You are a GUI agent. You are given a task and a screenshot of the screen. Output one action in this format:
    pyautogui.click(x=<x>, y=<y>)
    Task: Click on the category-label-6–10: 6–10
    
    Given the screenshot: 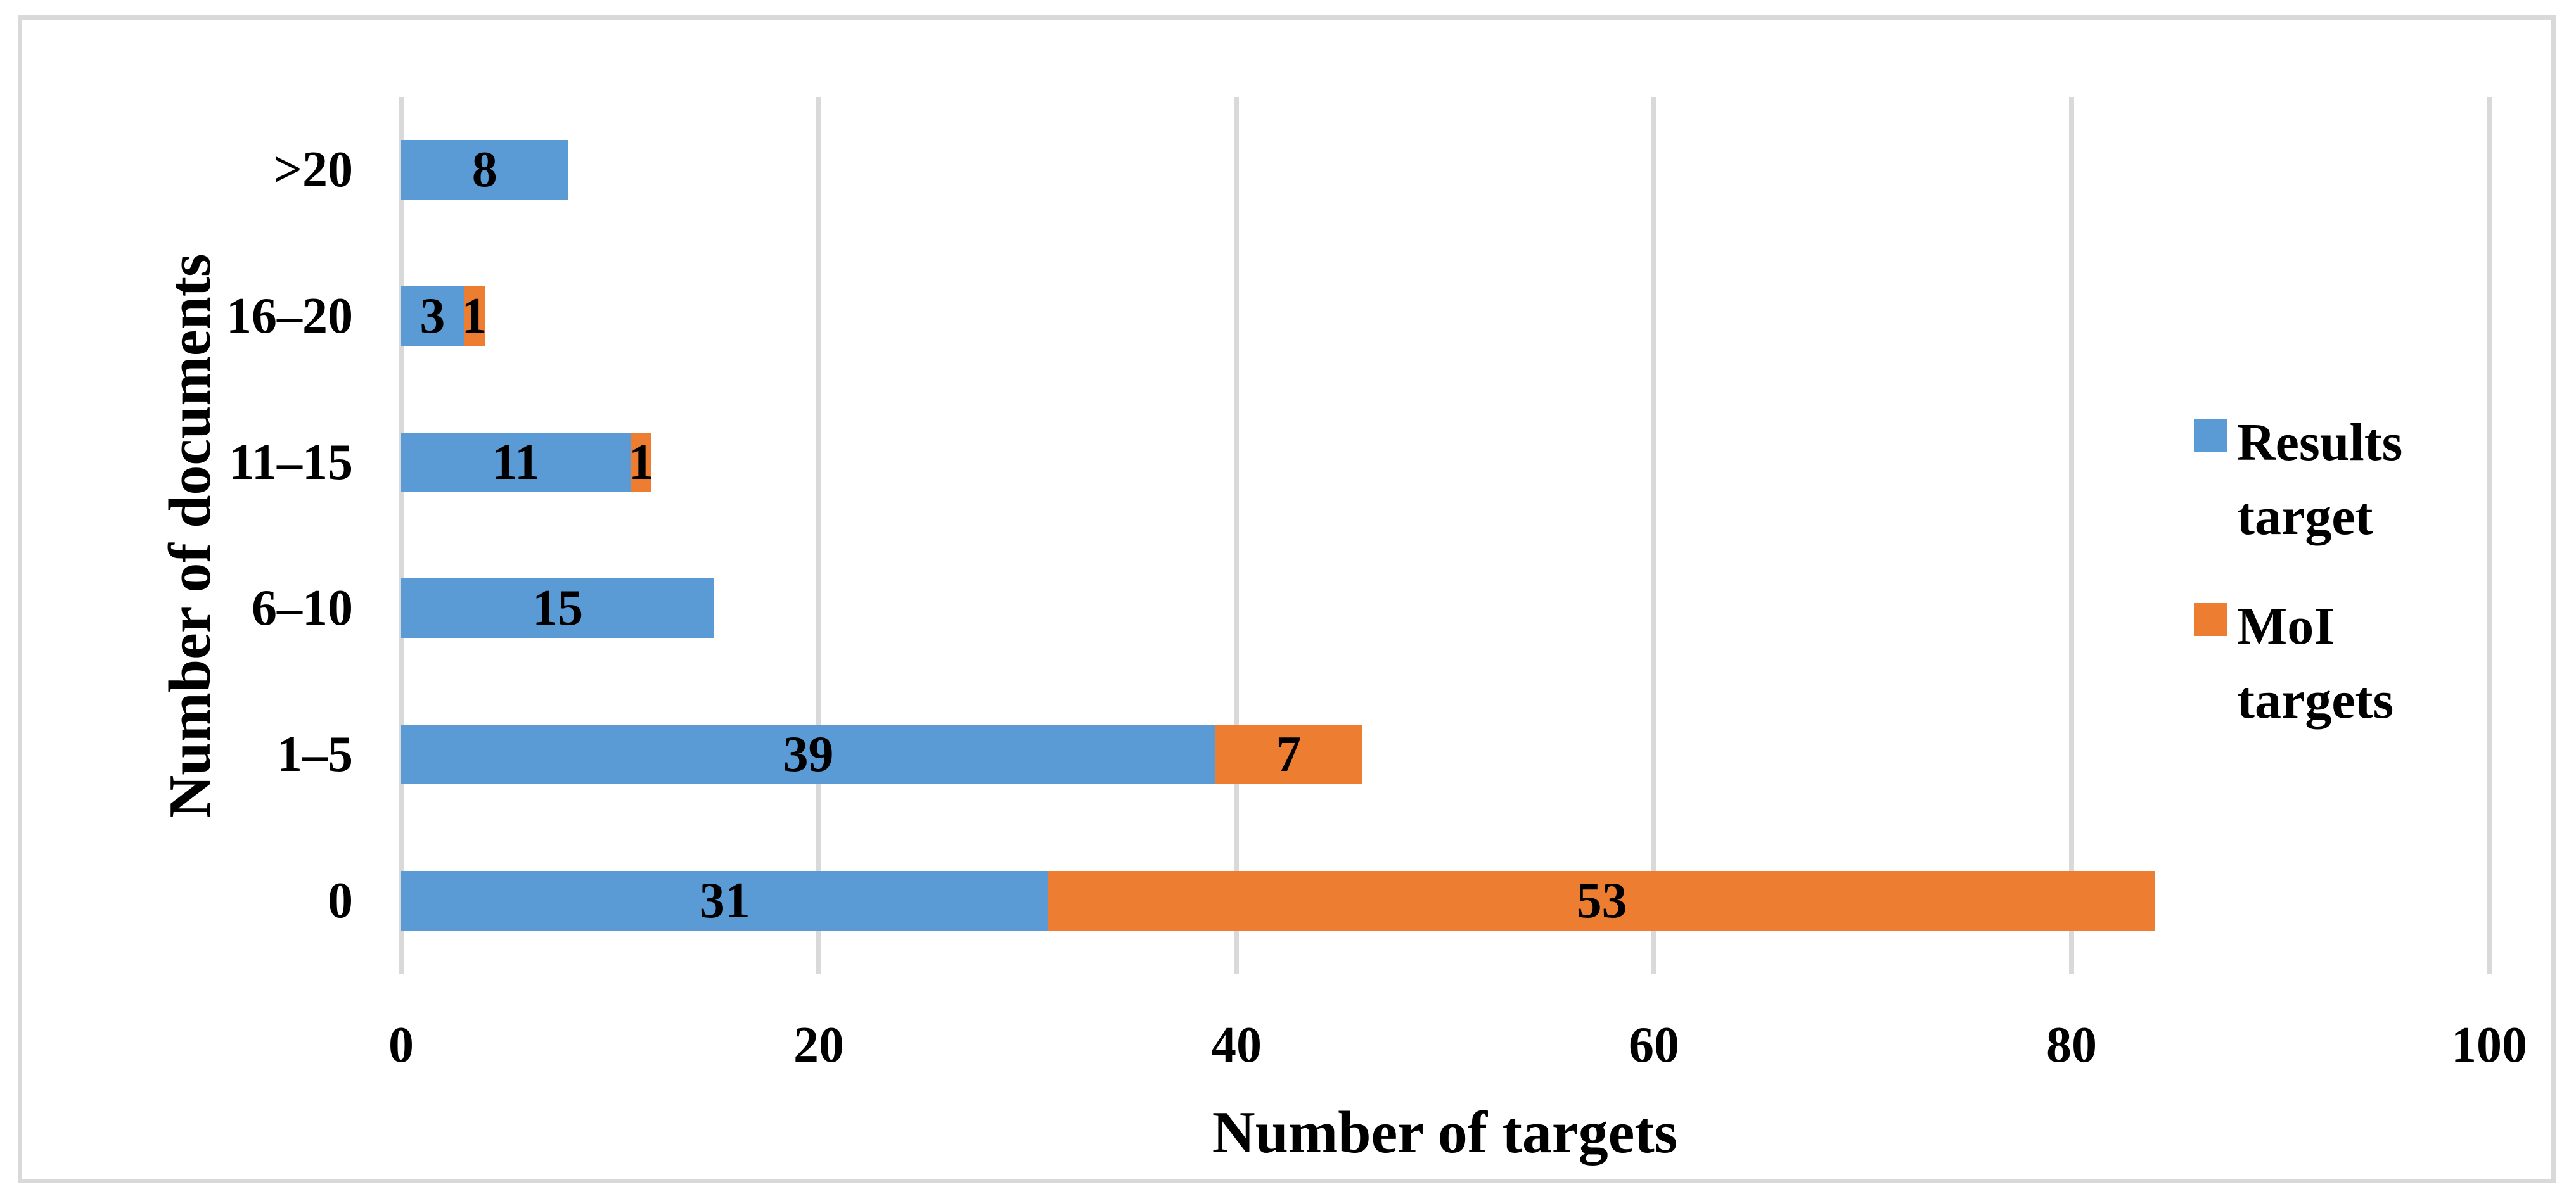 What is the action you would take?
    pyautogui.click(x=302, y=608)
    